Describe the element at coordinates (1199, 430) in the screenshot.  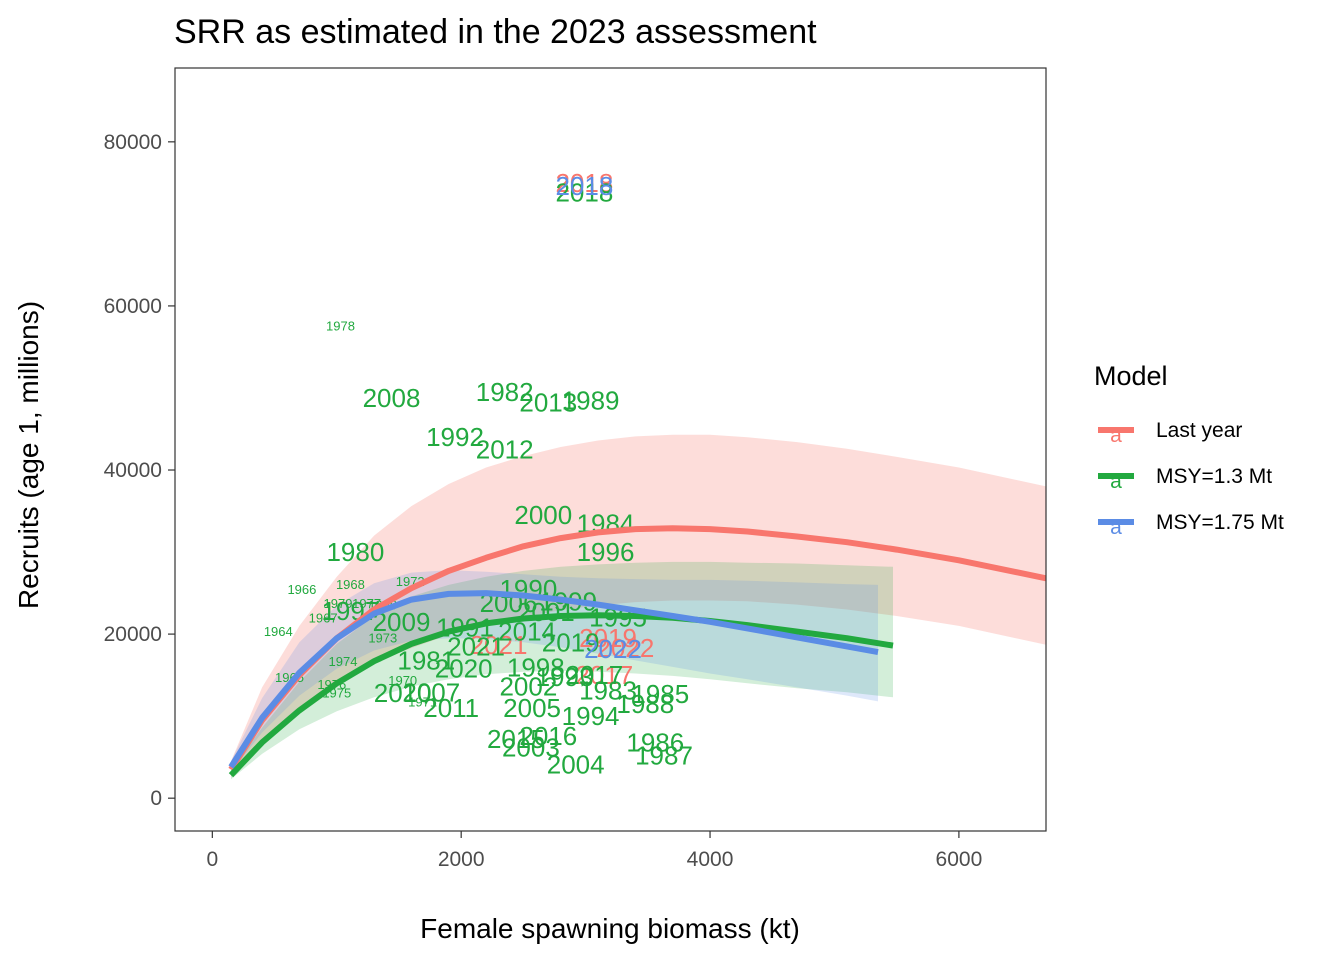
I see `legend-label: Last year` at that location.